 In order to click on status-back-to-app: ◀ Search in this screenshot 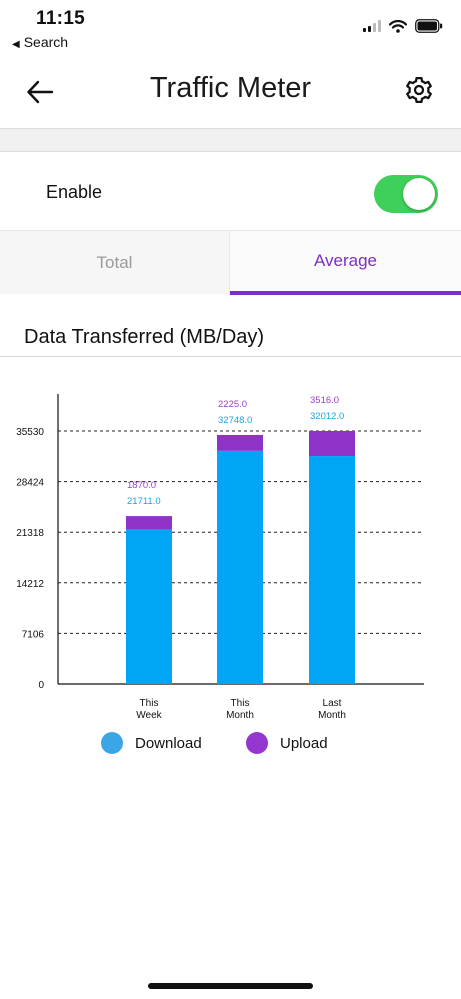, I will do `click(40, 42)`.